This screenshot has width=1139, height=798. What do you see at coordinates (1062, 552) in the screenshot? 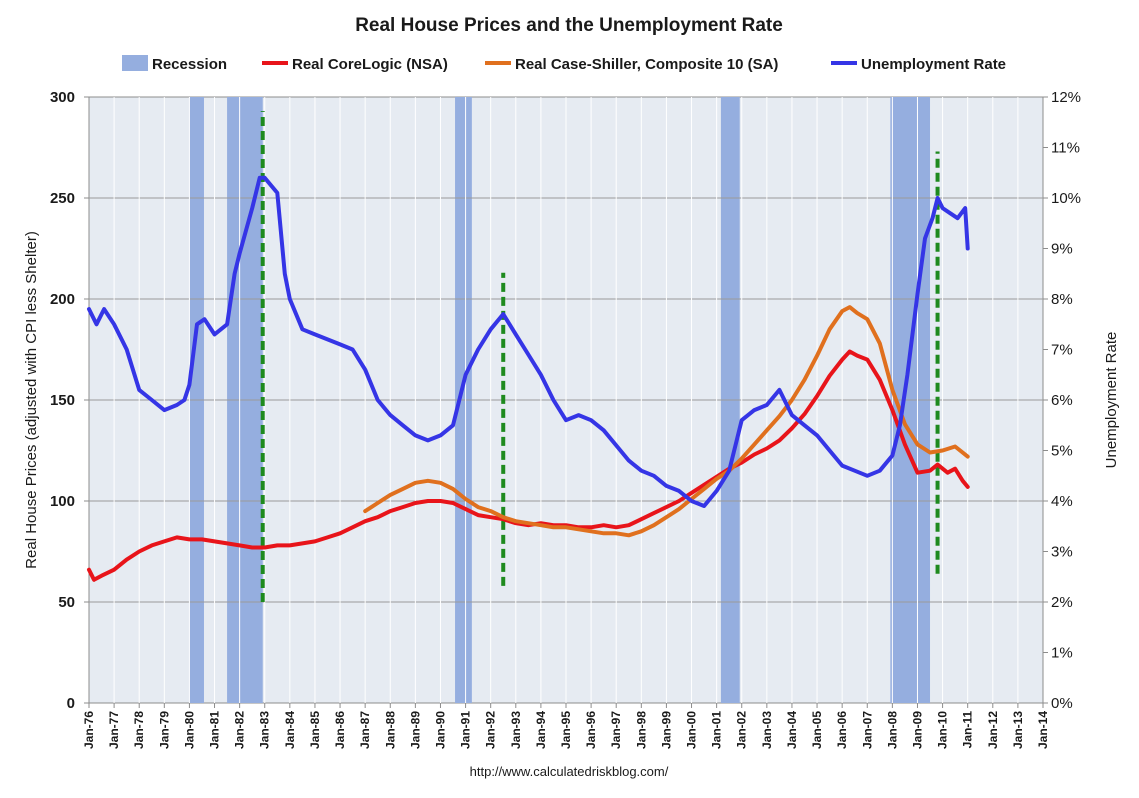
I see `y-right-tick-label: 3%` at bounding box center [1062, 552].